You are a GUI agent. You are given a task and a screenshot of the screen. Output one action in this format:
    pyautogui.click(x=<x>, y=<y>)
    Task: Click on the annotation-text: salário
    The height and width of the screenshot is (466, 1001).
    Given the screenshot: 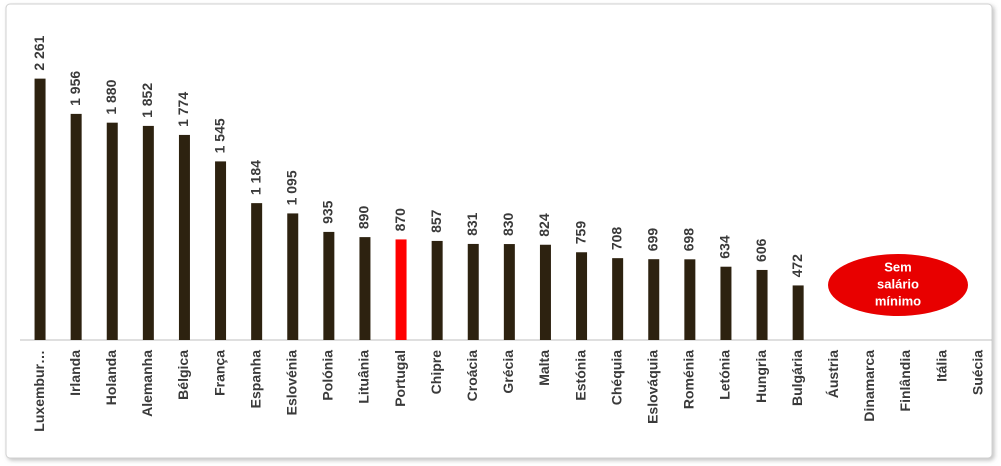 What is the action you would take?
    pyautogui.click(x=898, y=283)
    